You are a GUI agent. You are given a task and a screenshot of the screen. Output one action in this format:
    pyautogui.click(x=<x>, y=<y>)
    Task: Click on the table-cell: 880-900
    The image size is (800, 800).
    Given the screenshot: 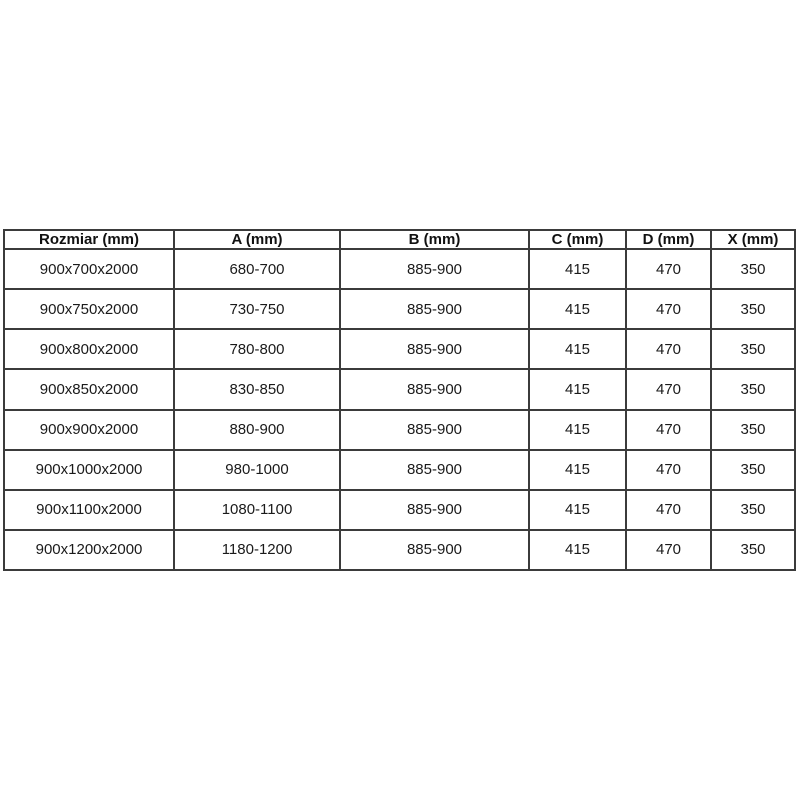 What is the action you would take?
    pyautogui.click(x=257, y=429)
    